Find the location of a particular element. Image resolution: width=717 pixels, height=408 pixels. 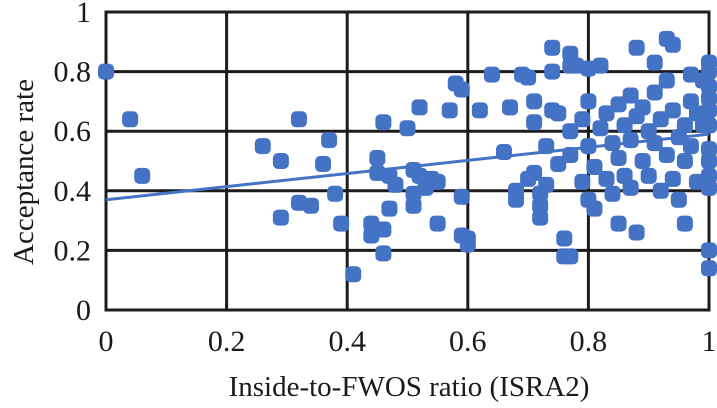

x-tick-label: 0.8 is located at coordinates (589, 341).